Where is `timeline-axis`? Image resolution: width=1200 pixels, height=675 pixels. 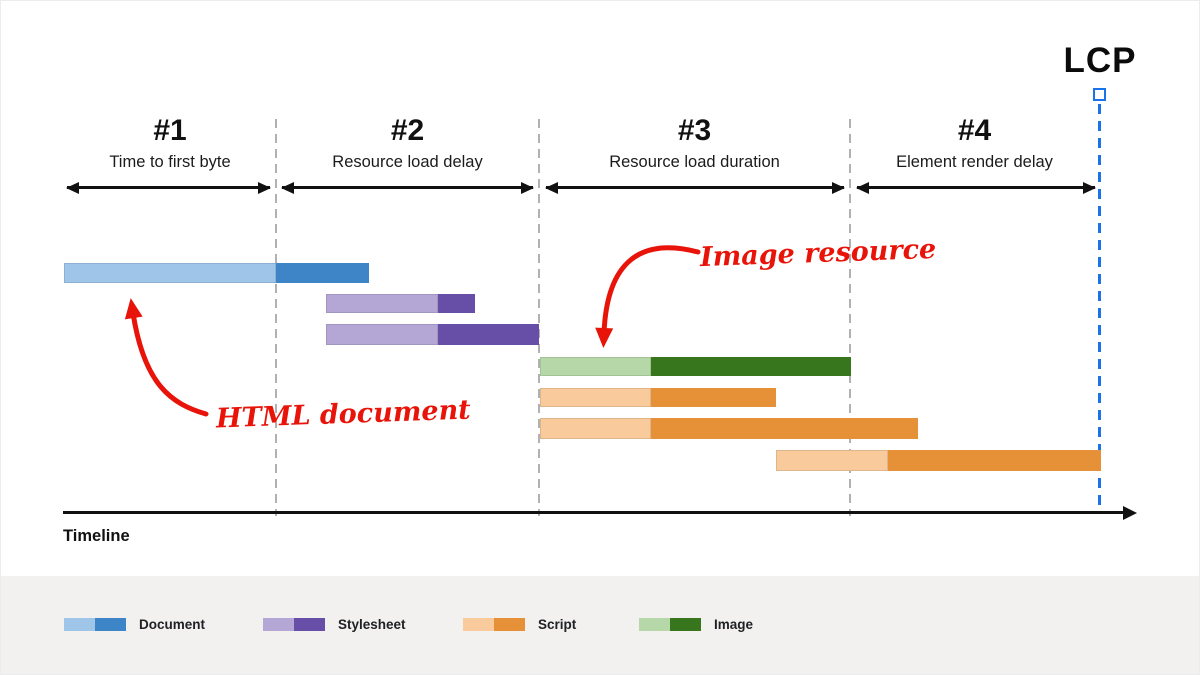
timeline-axis is located at coordinates (594, 512).